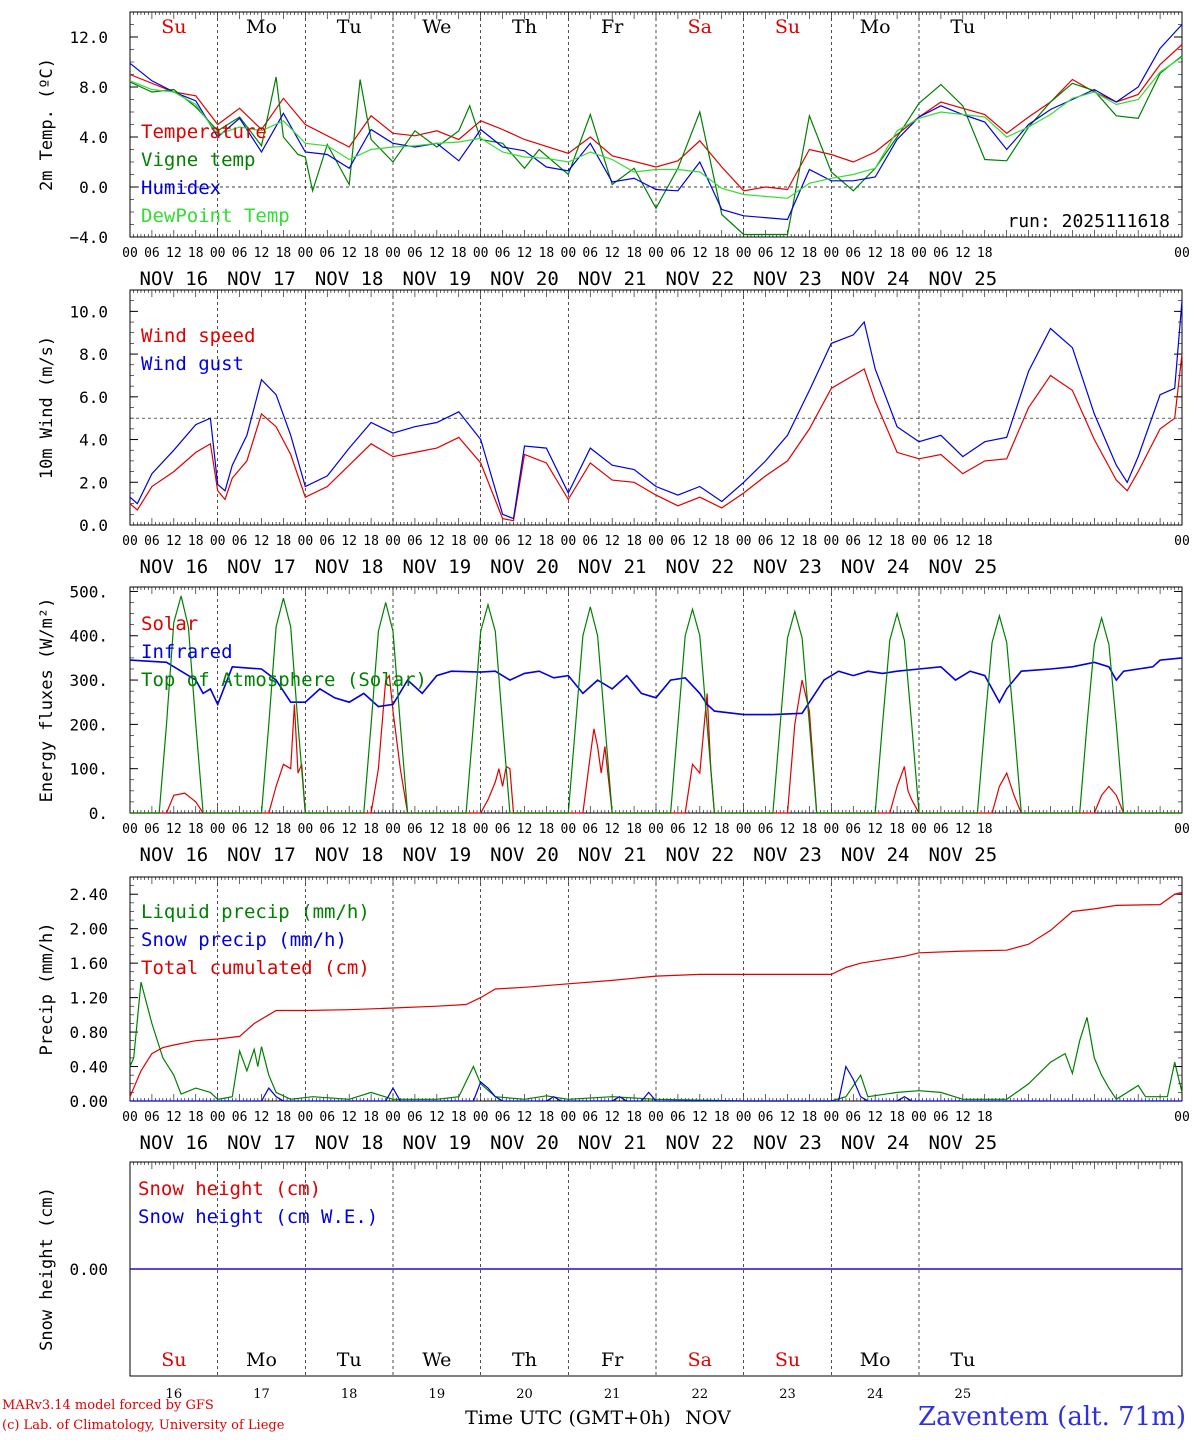  Describe the element at coordinates (258, 1217) in the screenshot. I see `snow-legend-entry: Snow height (cm W.E.)` at that location.